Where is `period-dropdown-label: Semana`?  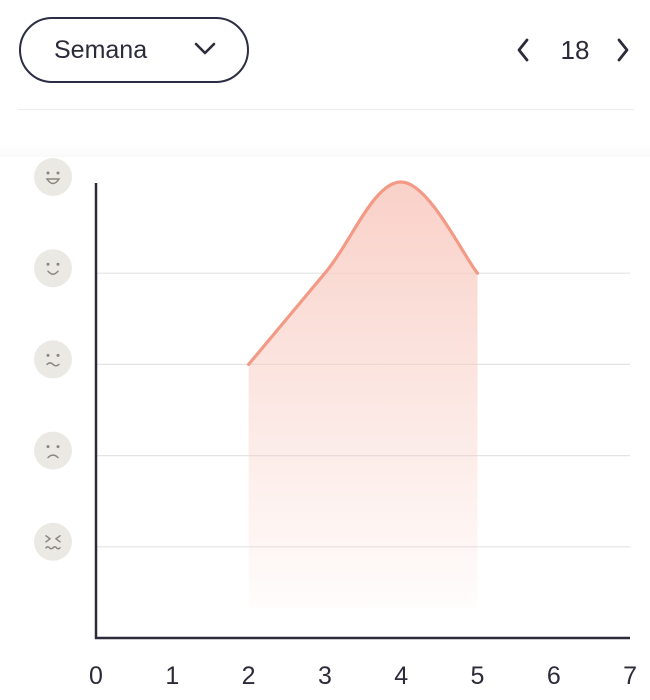 period-dropdown-label: Semana is located at coordinates (101, 49).